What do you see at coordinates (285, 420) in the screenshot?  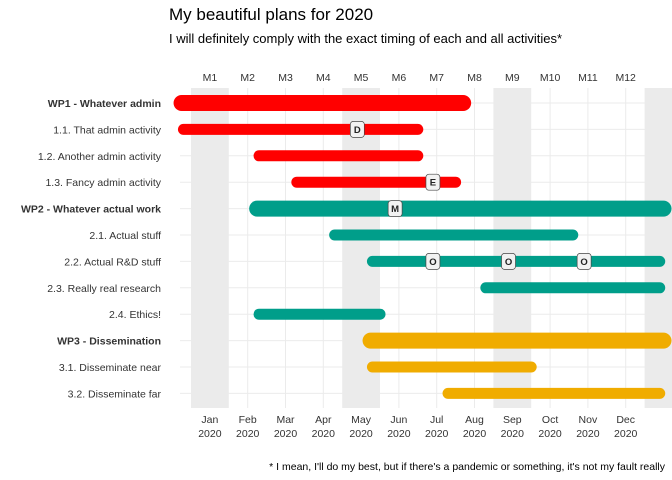 I see `x-tick-month: Mar` at bounding box center [285, 420].